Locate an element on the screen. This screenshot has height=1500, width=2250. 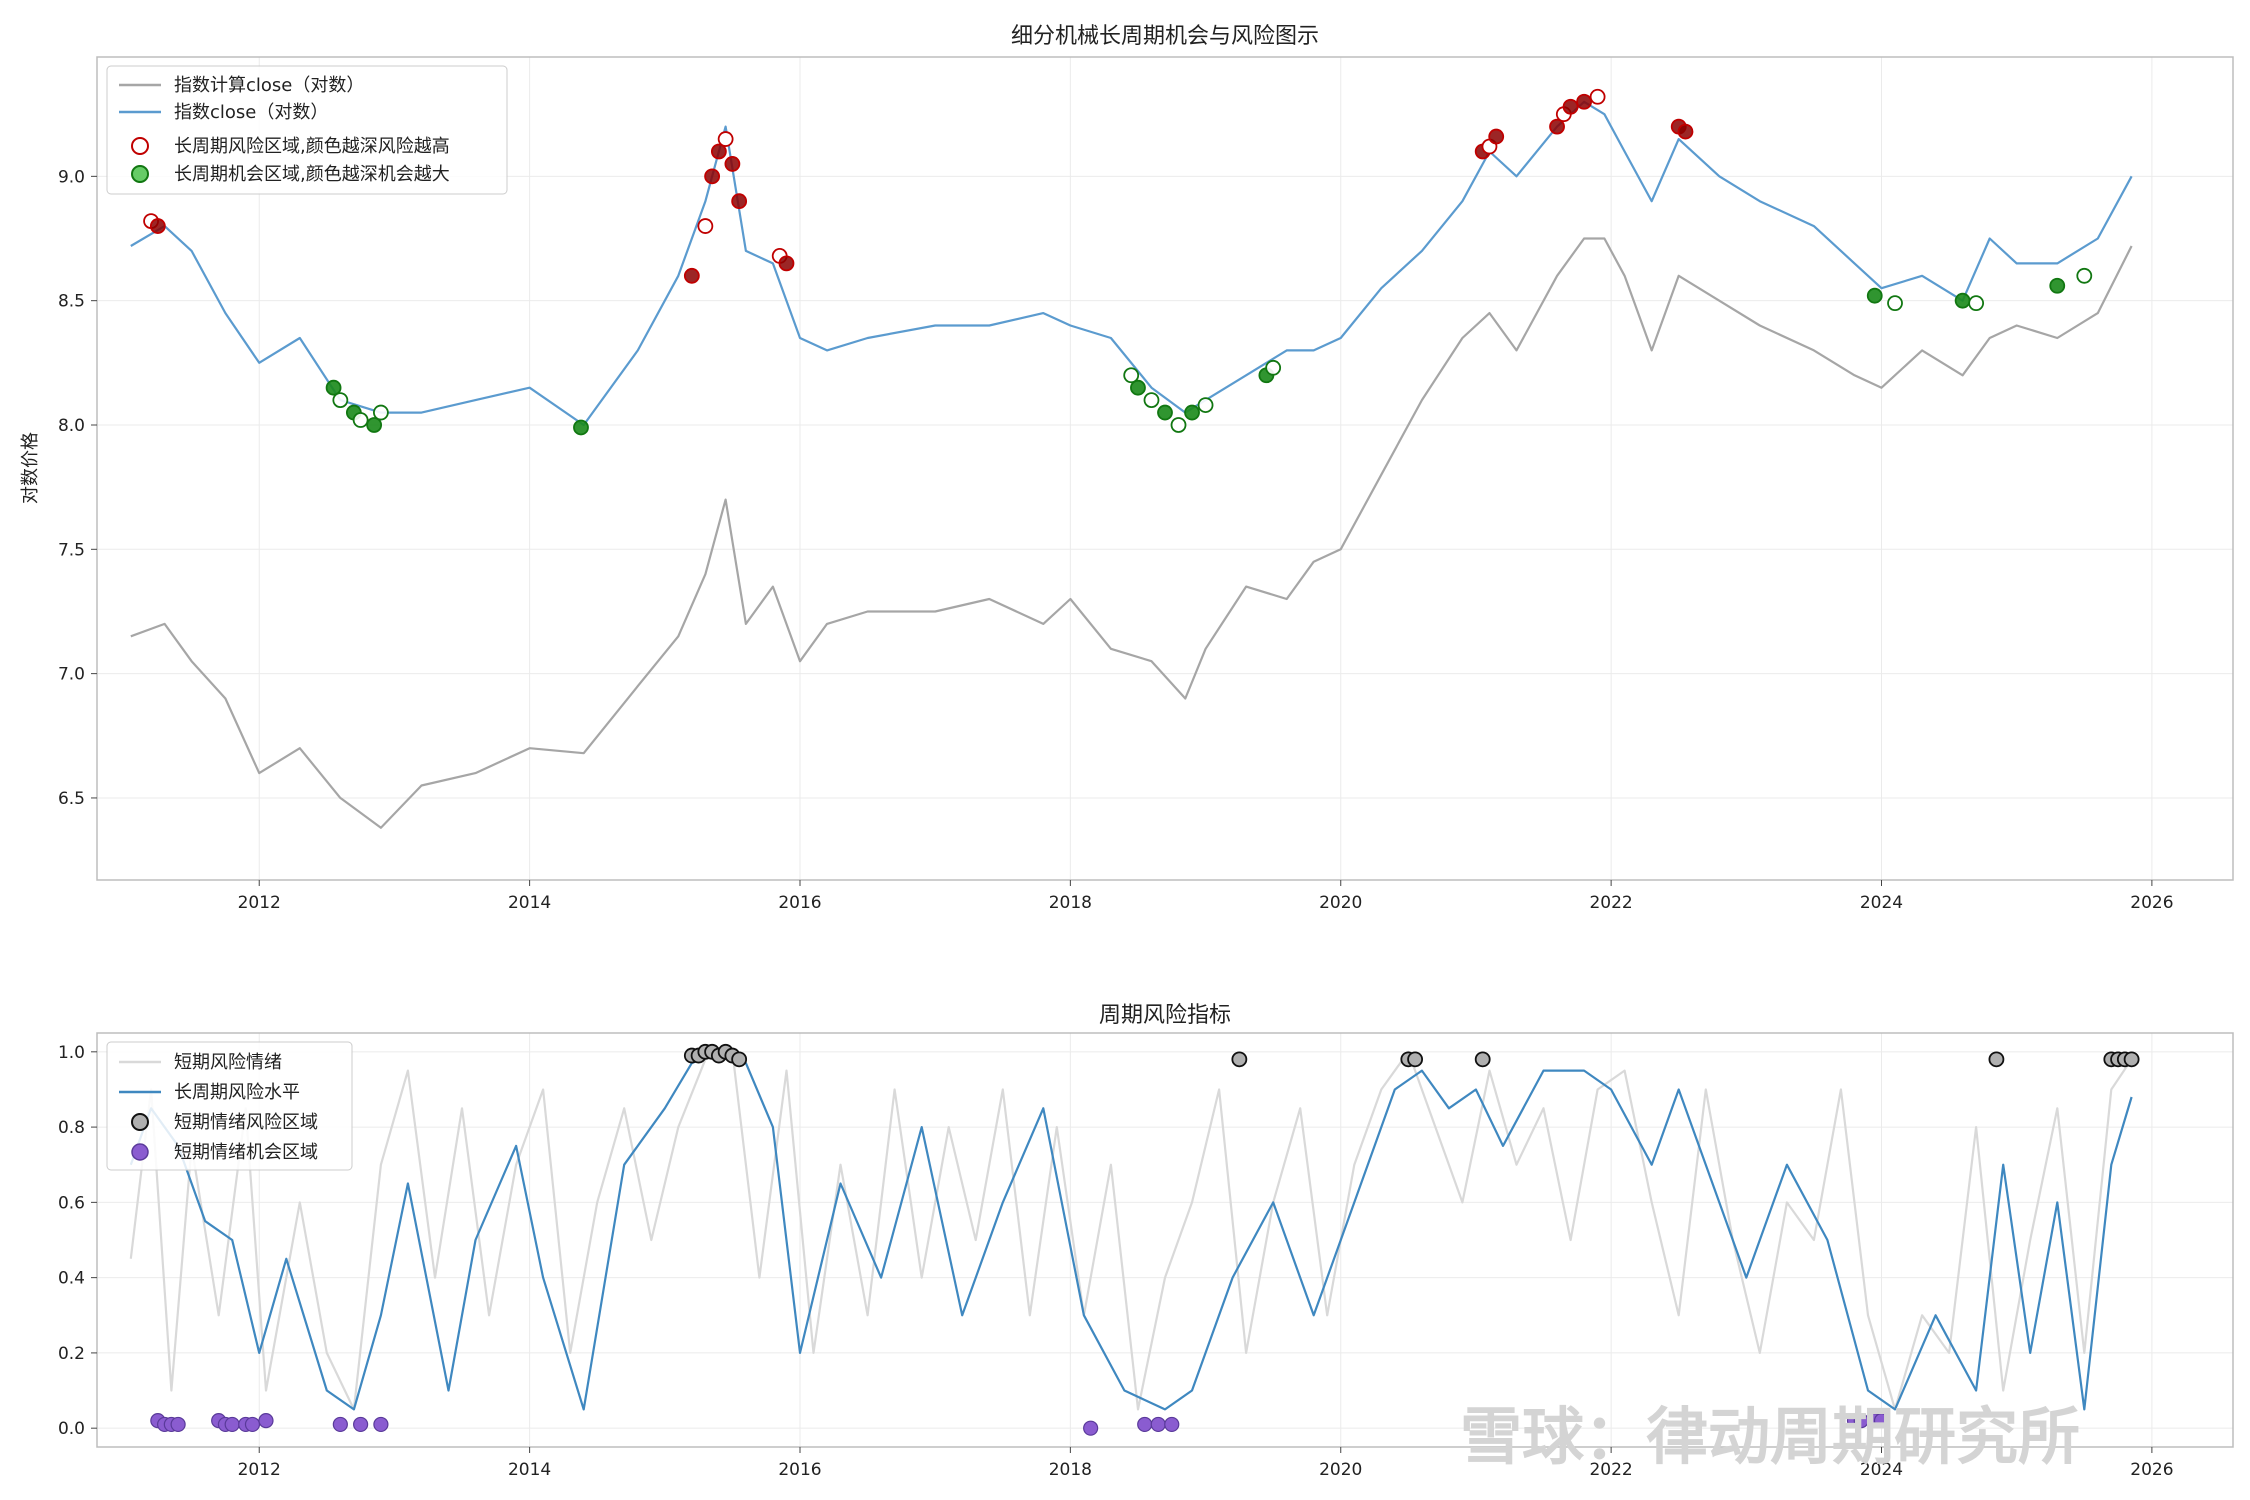
y-tick-label: 9.0 is located at coordinates (71, 177).